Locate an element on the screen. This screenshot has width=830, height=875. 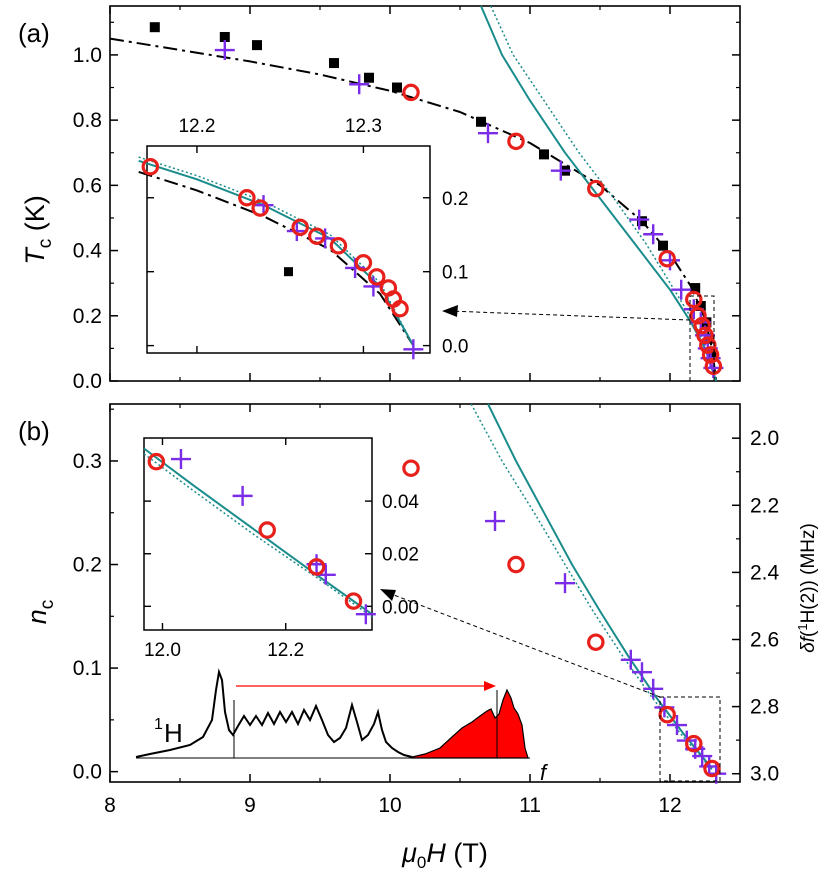
panel-a-zoom-arrow-line is located at coordinates (569, 315).